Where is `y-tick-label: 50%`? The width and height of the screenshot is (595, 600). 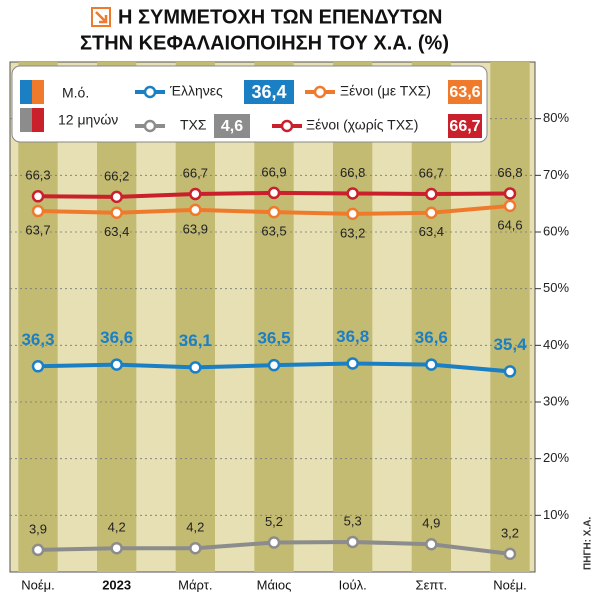 y-tick-label: 50% is located at coordinates (556, 287).